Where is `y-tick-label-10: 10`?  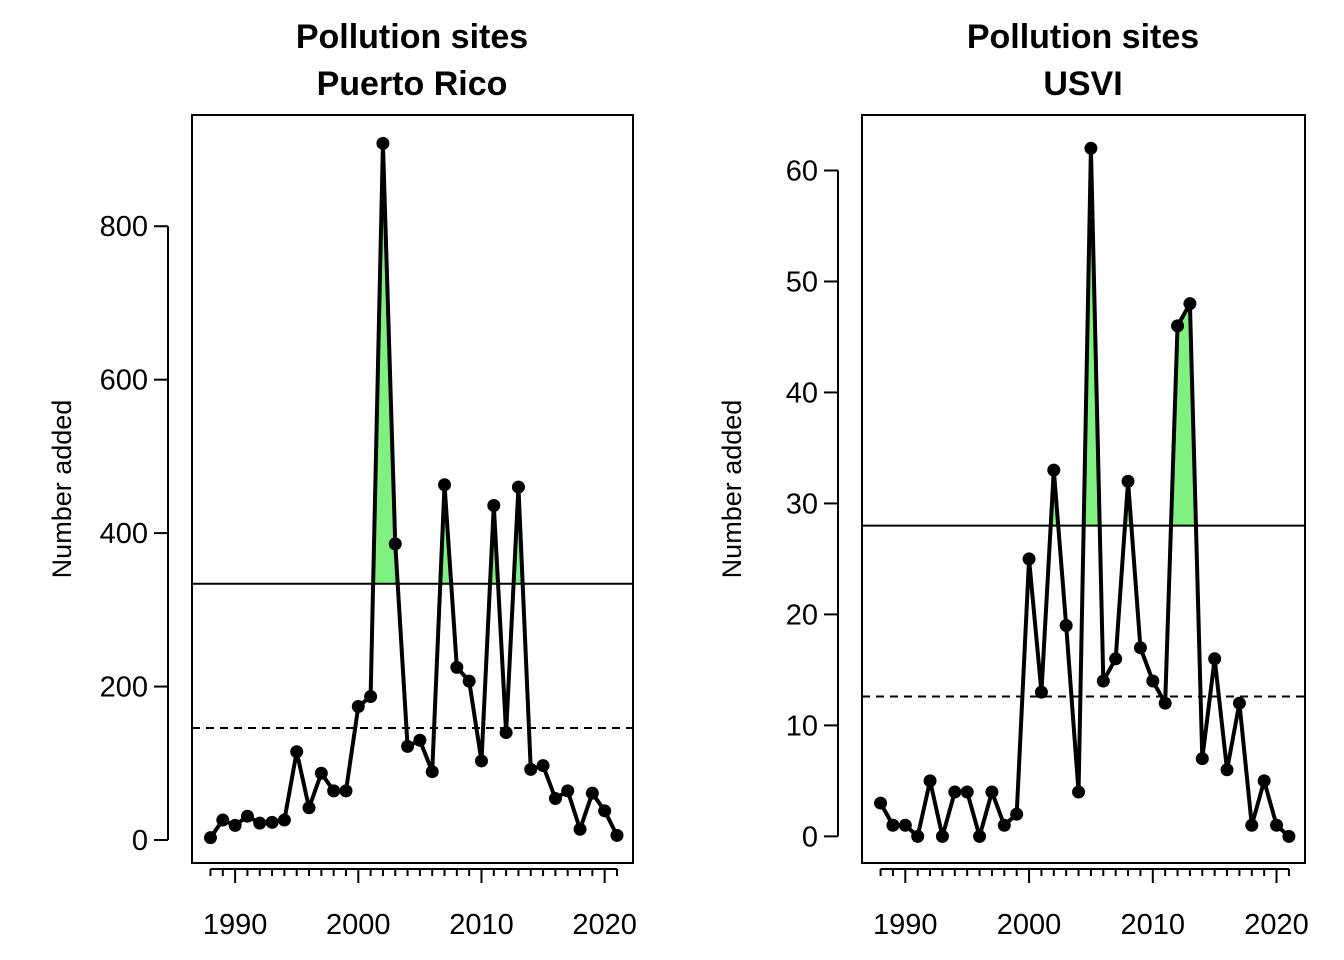
y-tick-label-10: 10 is located at coordinates (802, 726).